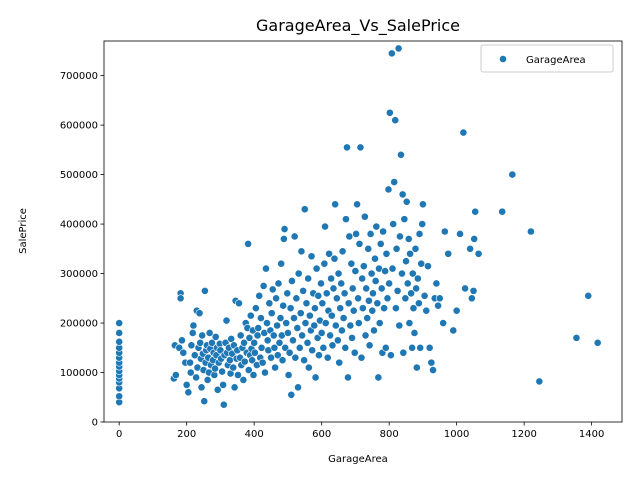 The image size is (640, 480). Describe the element at coordinates (79, 373) in the screenshot. I see `y-tick-label: 100000` at that location.